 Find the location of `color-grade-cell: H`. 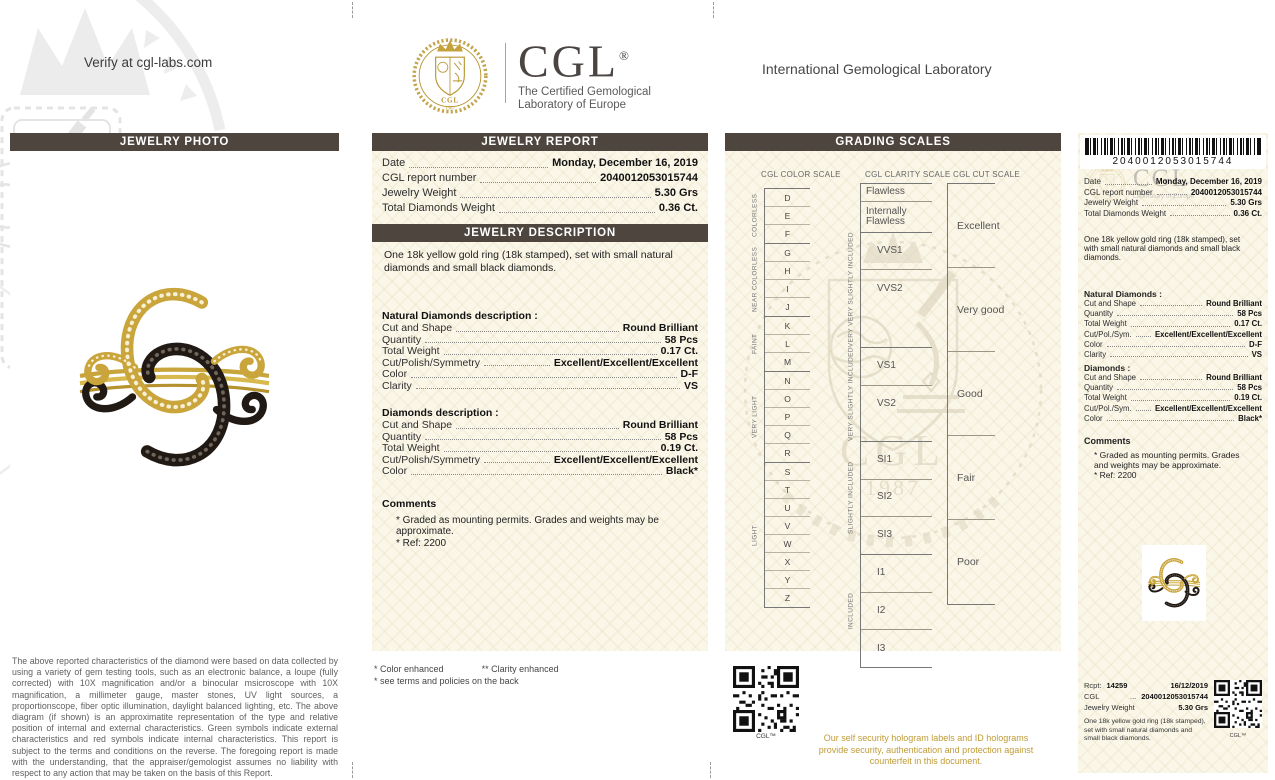

color-grade-cell: H is located at coordinates (787, 271).